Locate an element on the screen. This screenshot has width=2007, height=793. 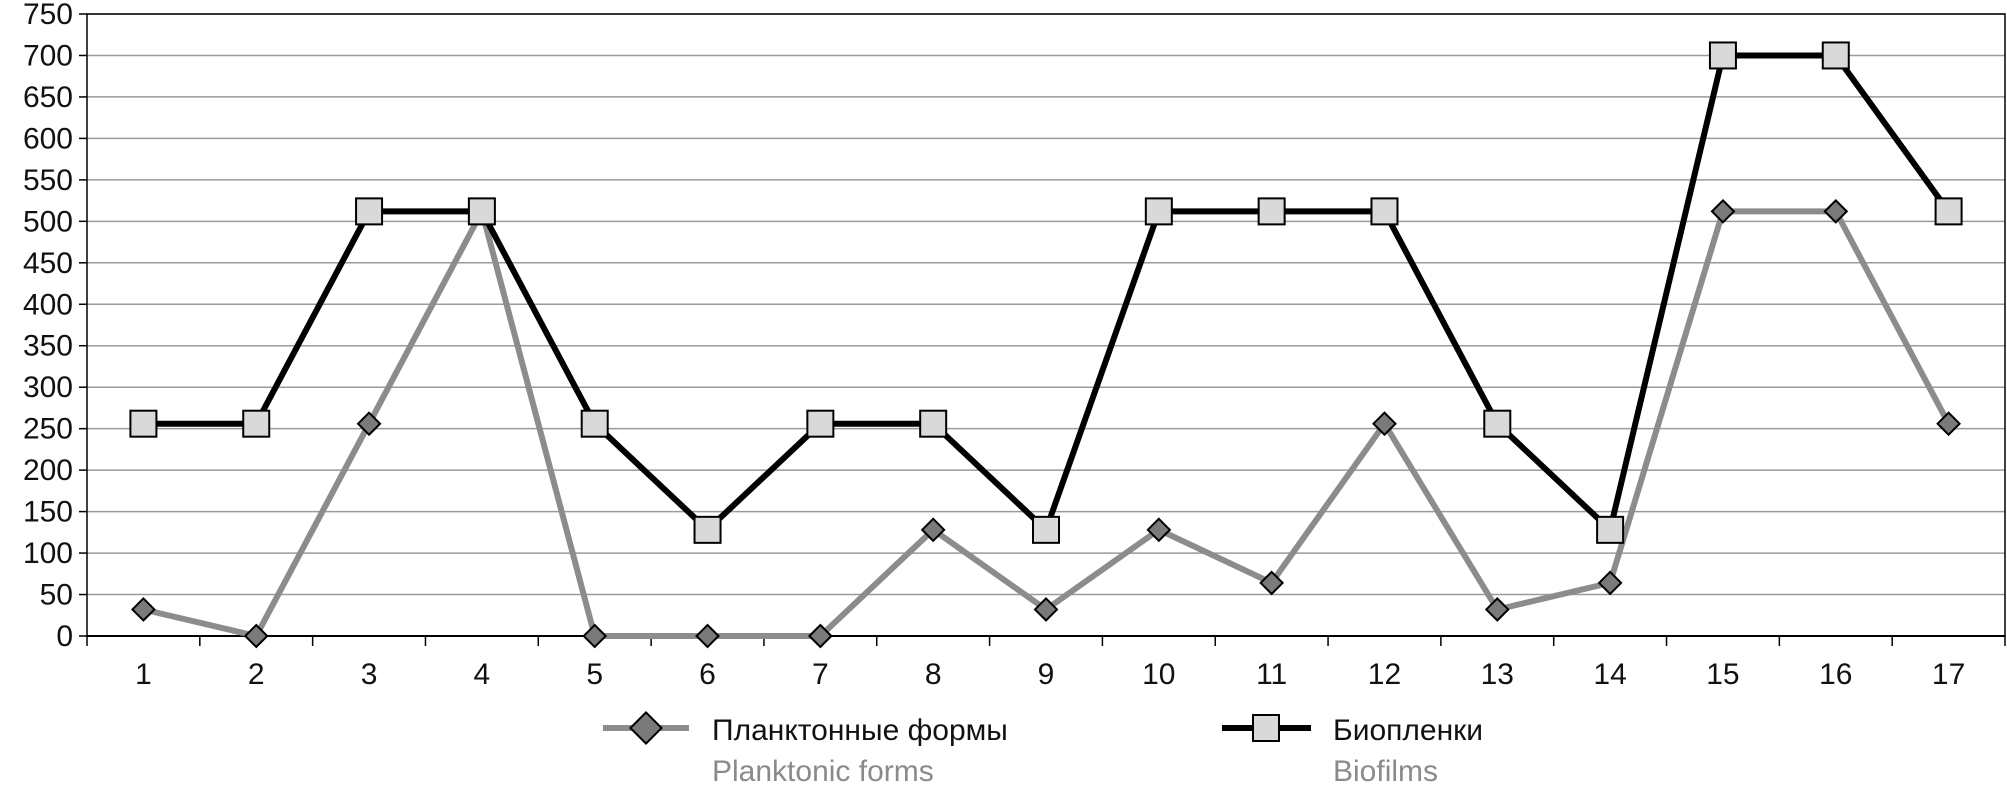
y-tick-label: 50 is located at coordinates (56, 595).